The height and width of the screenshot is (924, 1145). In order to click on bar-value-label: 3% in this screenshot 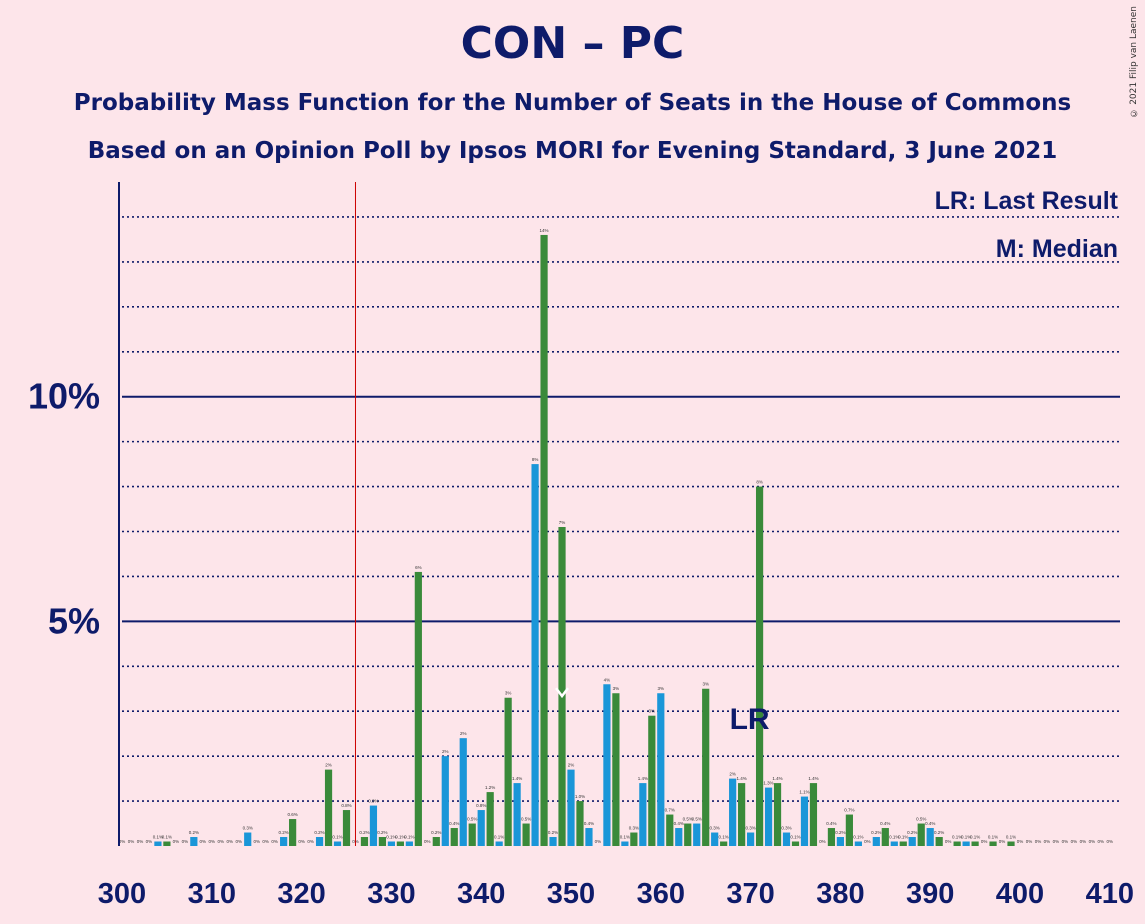, I will do `click(652, 711)`.